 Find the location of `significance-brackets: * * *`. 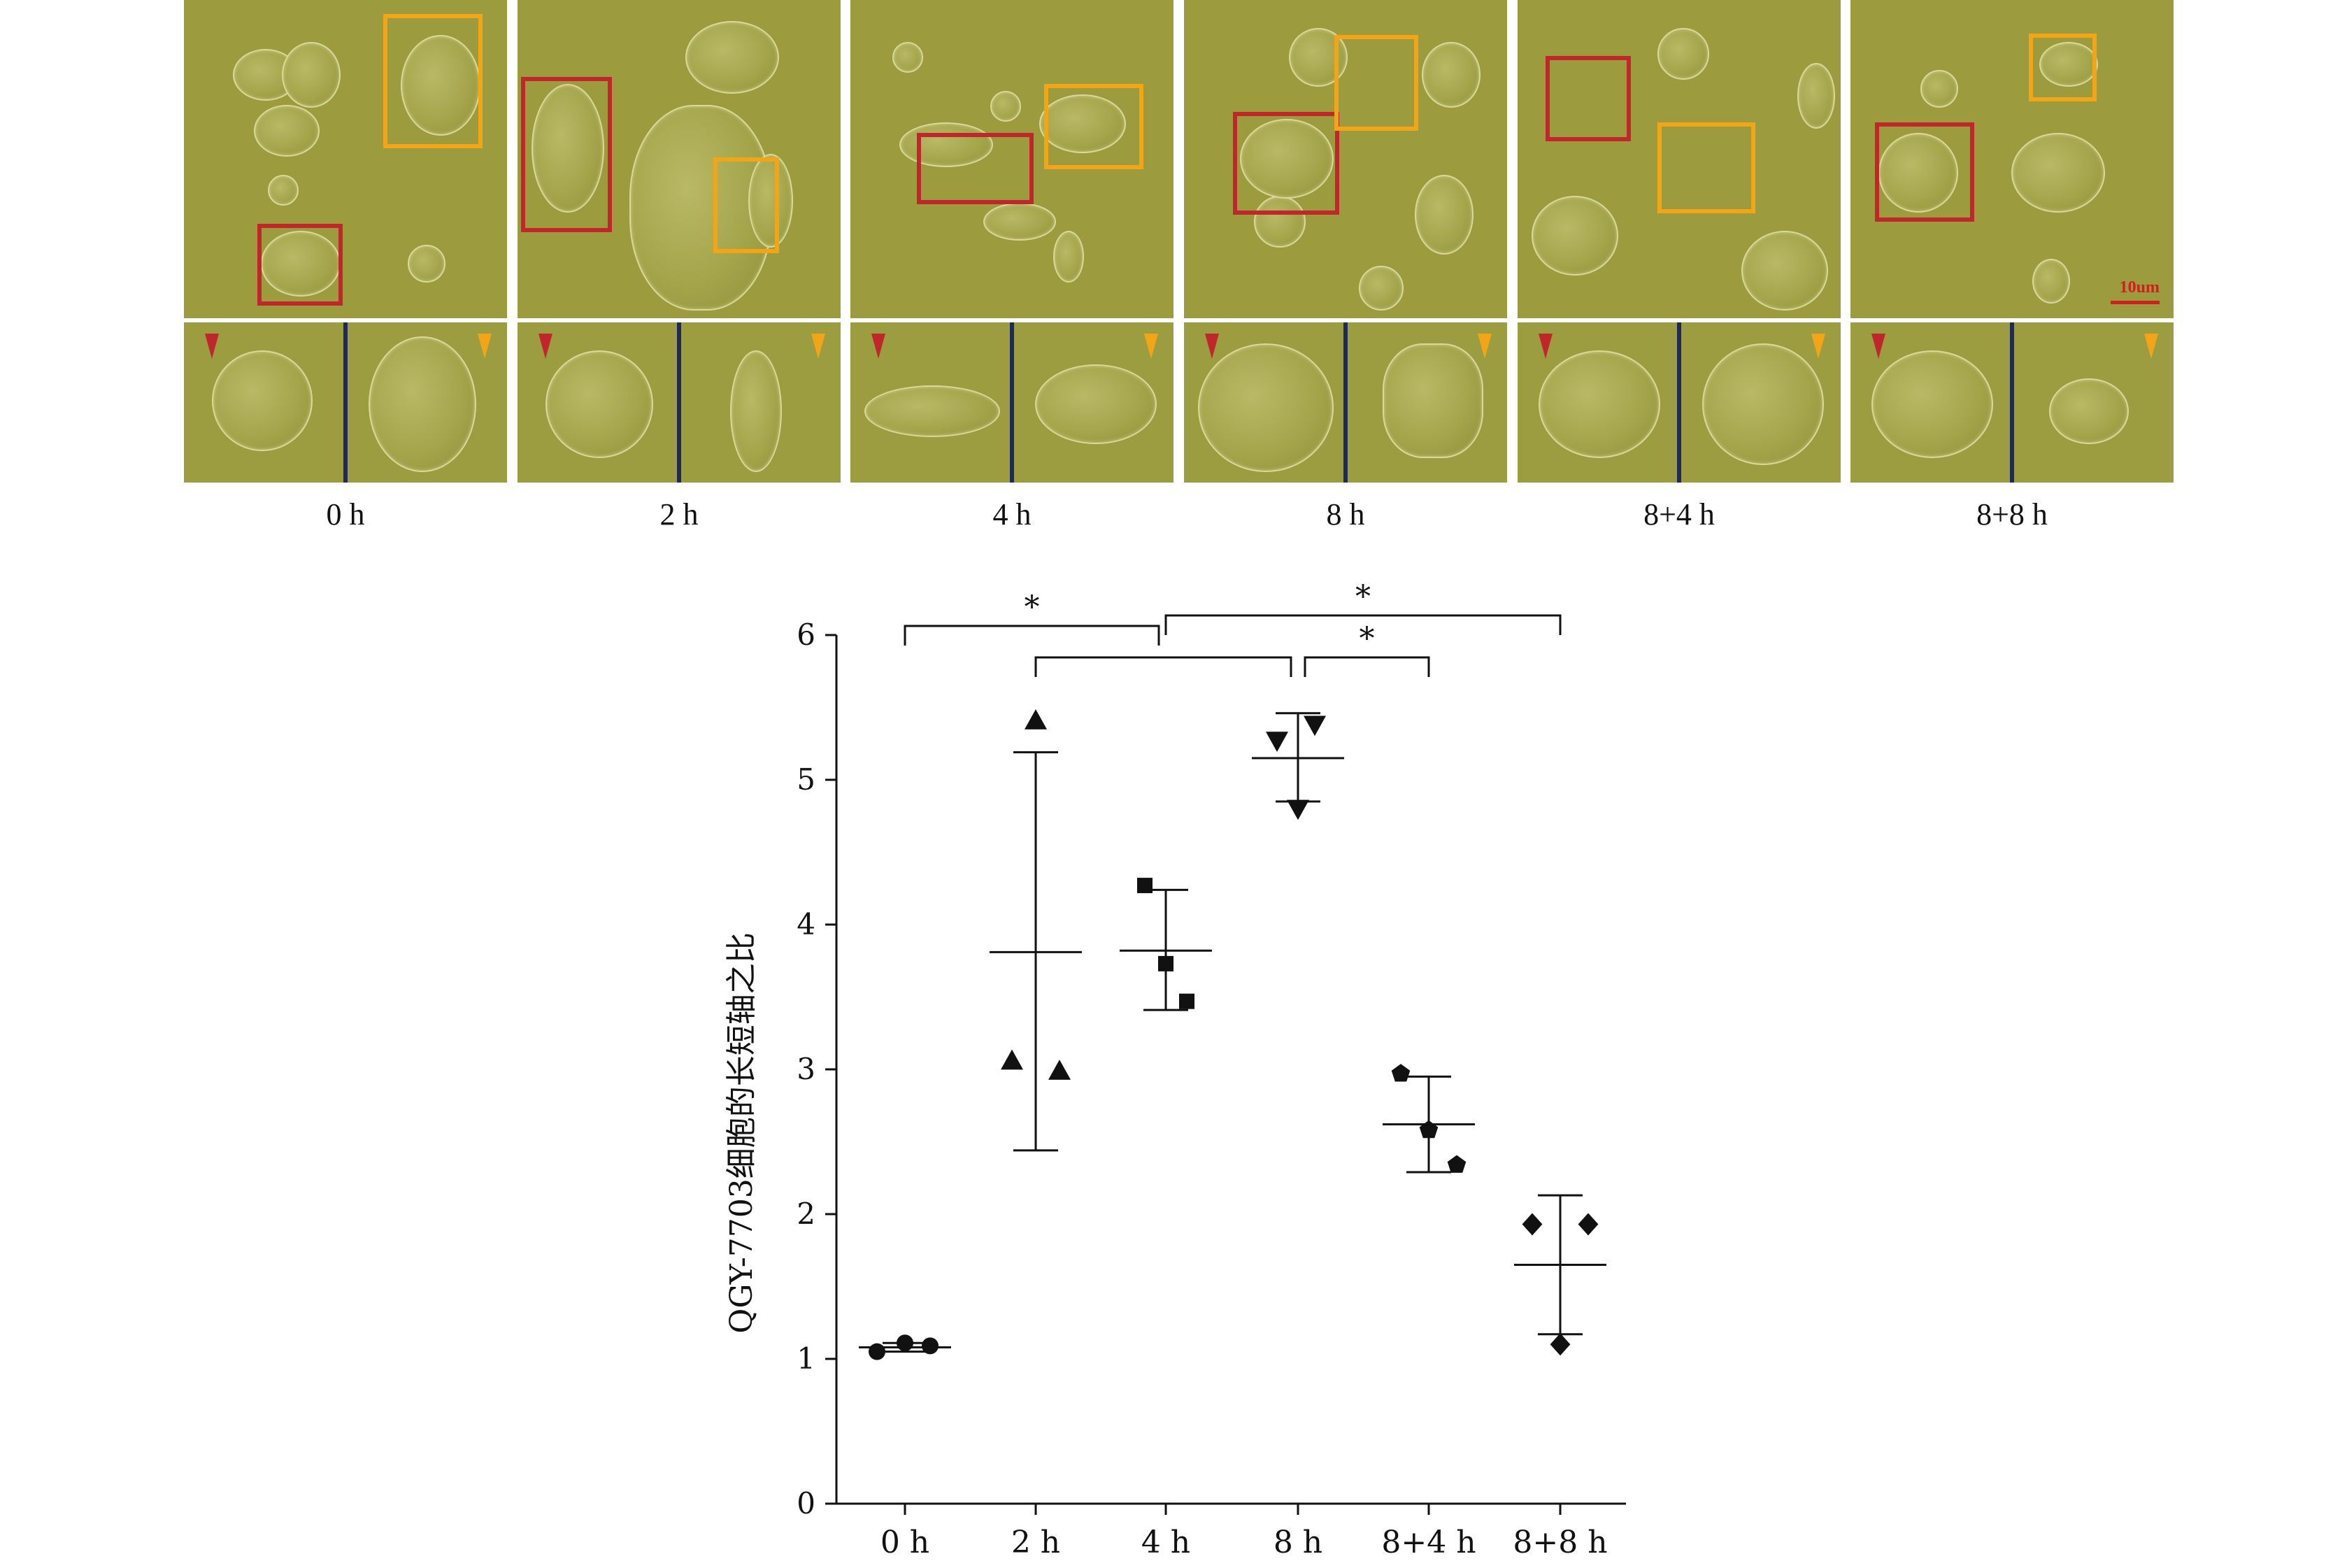

significance-brackets: * * * is located at coordinates (1233, 628).